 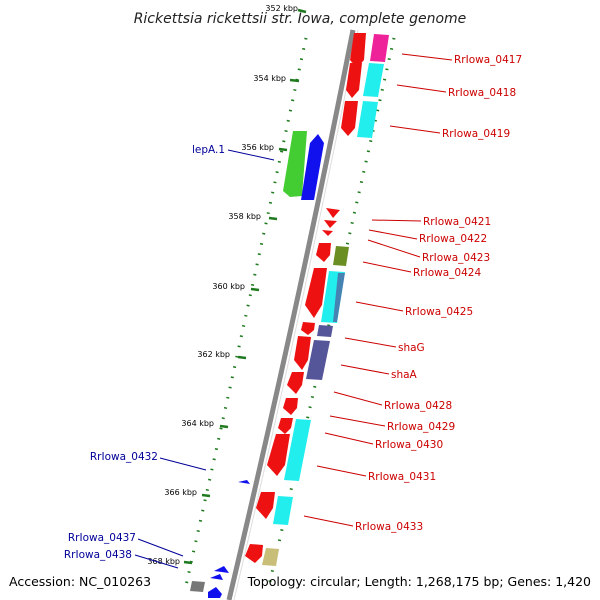 What do you see at coordinates (163, 561) in the screenshot?
I see `tick-label-368: 368 kbp` at bounding box center [163, 561].